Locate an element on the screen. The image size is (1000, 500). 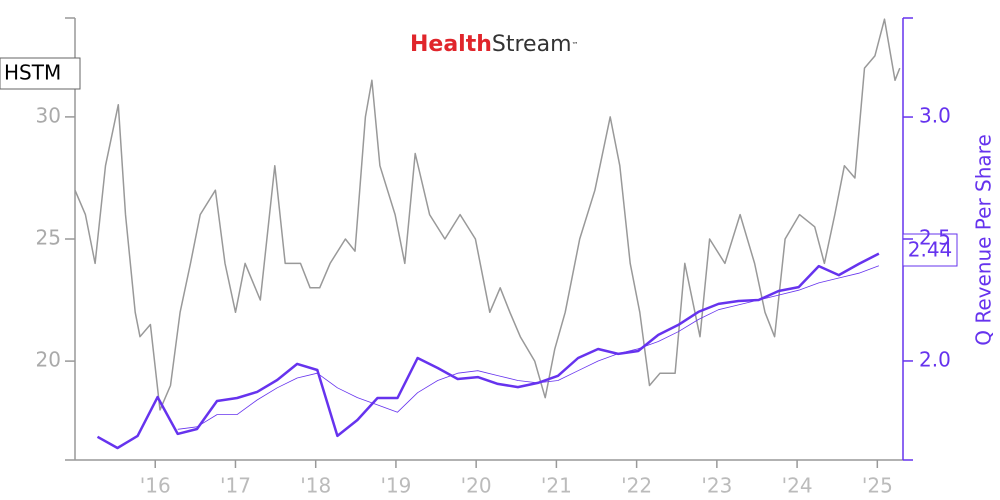
y-tick-label: 25 is located at coordinates (48, 238).